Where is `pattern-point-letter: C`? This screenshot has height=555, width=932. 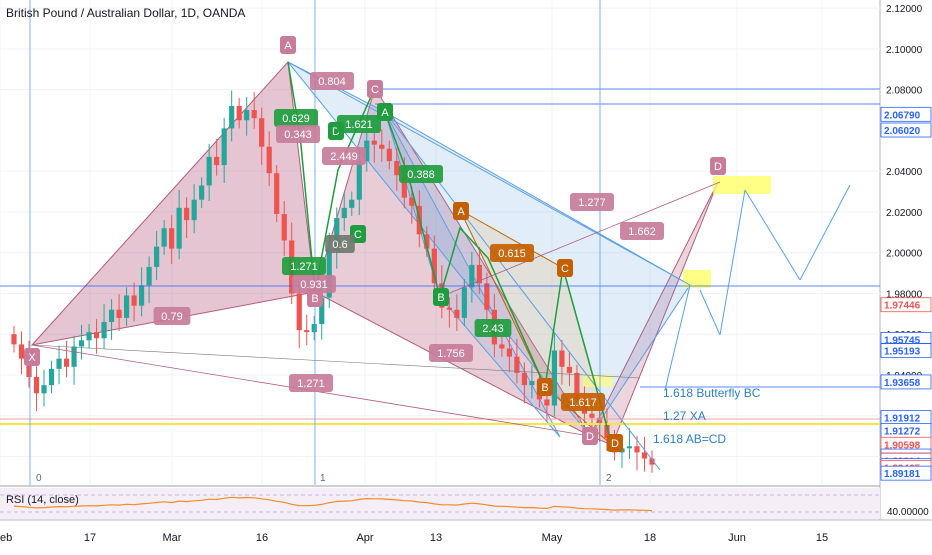 pattern-point-letter: C is located at coordinates (358, 235).